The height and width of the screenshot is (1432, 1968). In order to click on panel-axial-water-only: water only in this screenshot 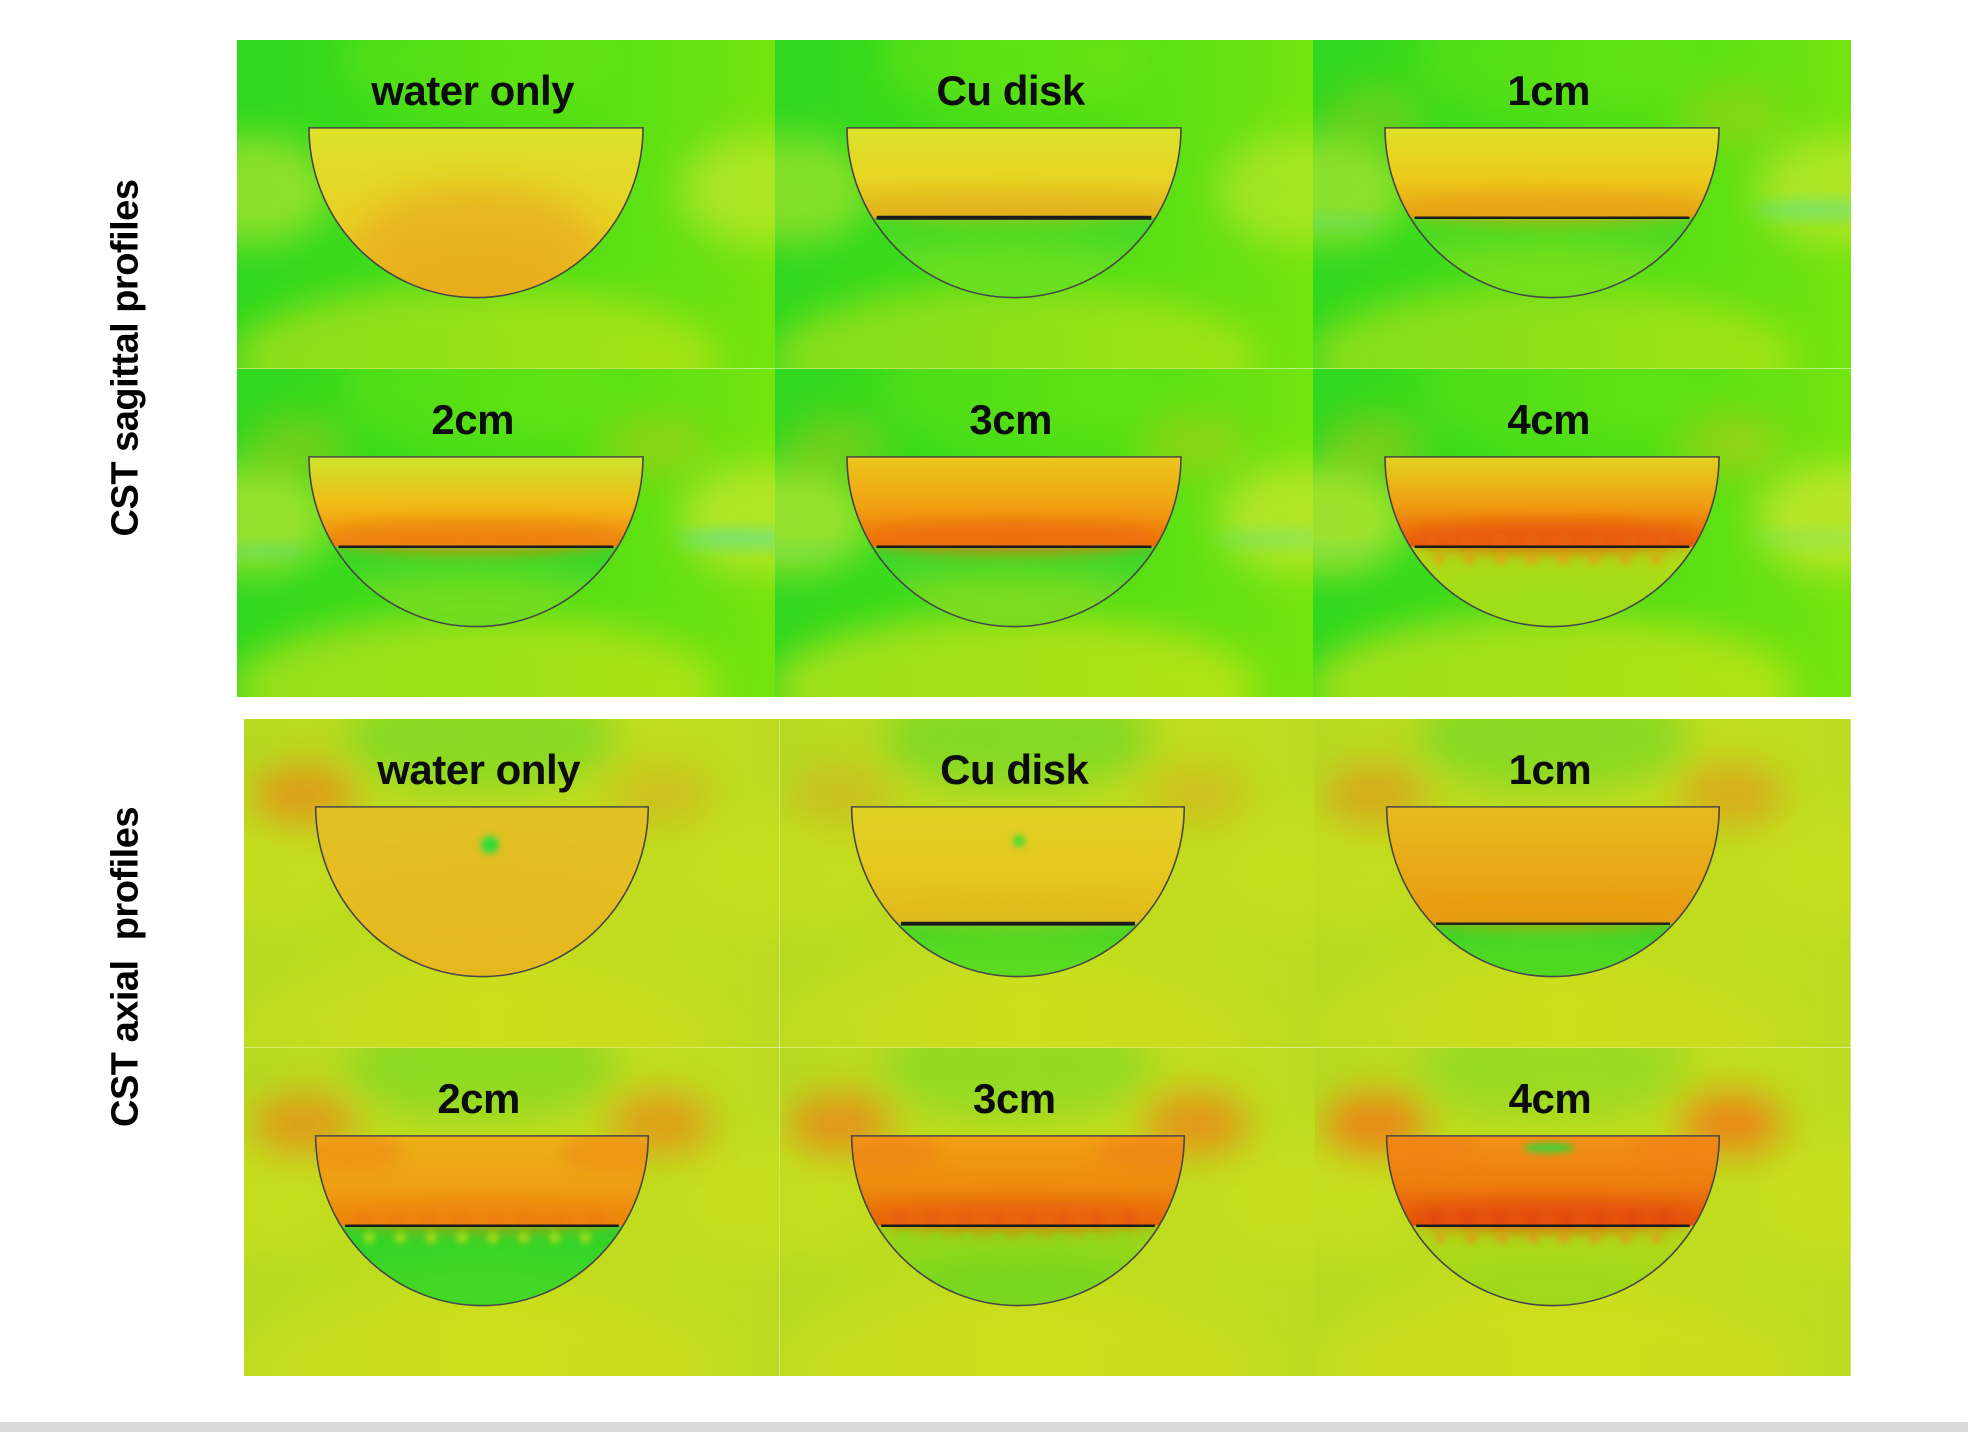, I will do `click(512, 883)`.